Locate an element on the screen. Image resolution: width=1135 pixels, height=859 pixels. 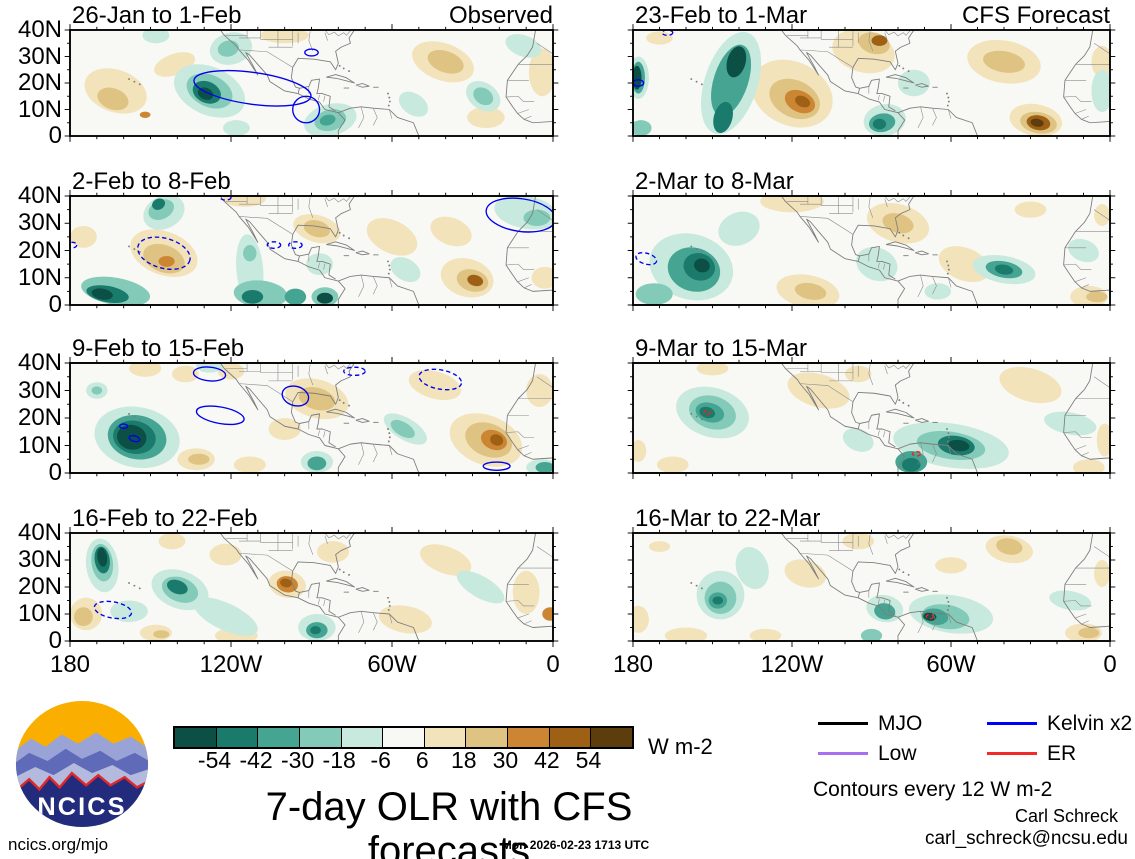
colorbar-tick-label: 30 is located at coordinates (505, 760).